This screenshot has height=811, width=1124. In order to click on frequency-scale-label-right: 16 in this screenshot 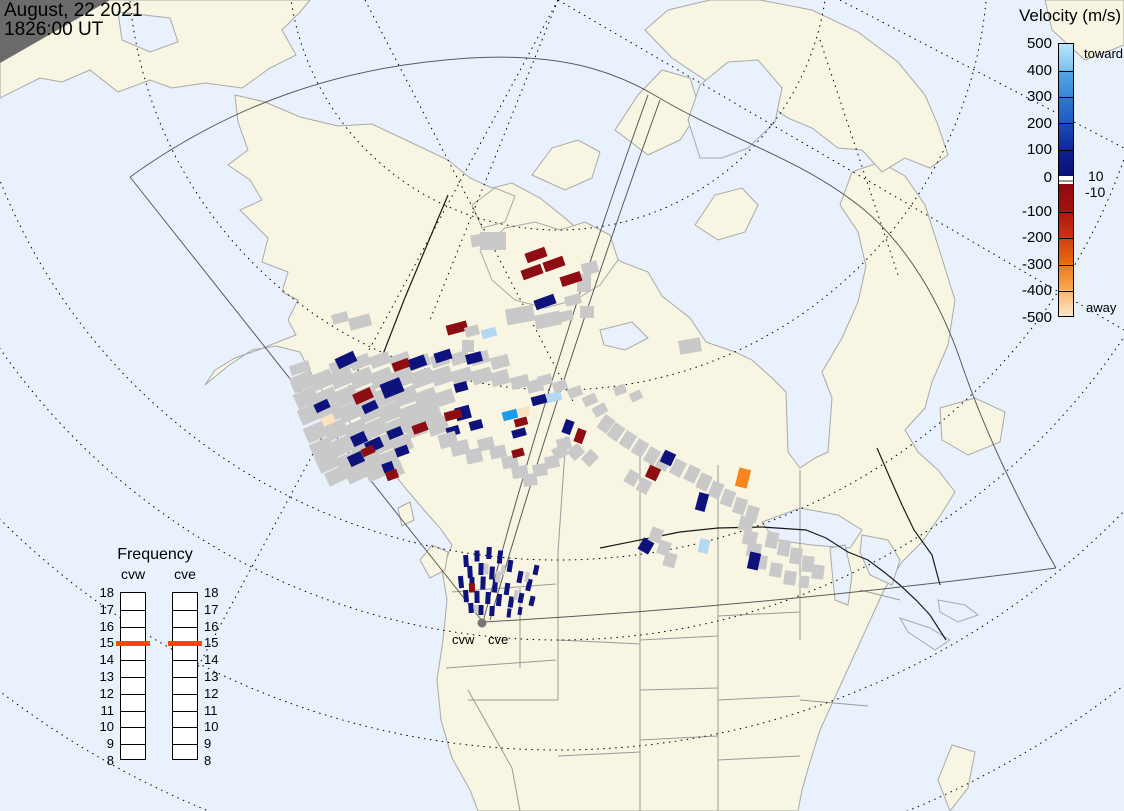, I will do `click(211, 626)`.